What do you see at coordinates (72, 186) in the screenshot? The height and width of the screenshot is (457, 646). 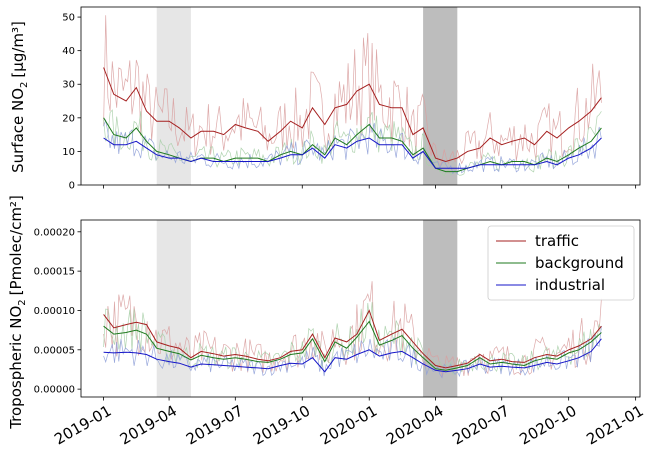 I see `y-tick-label: 0` at bounding box center [72, 186].